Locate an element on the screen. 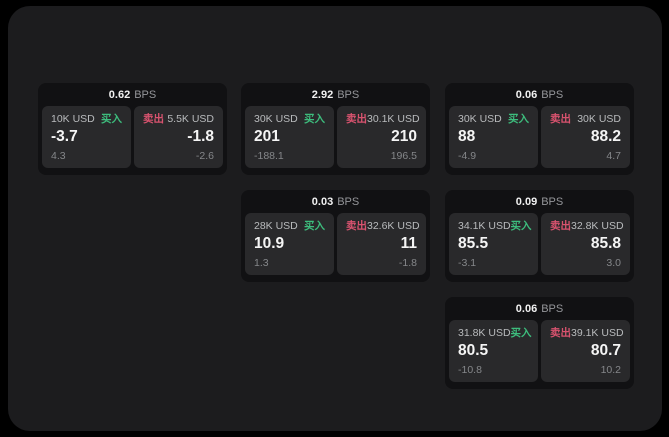  buy-panel-header: 34.1K USD 买入 is located at coordinates (495, 226).